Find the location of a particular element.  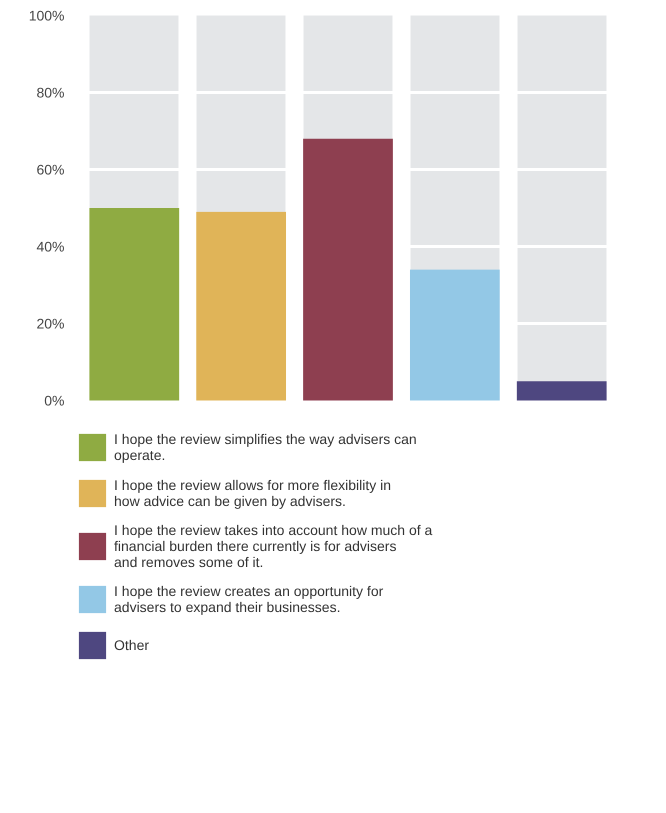

legend-label: I hope the review simplifies the way advisers can operate. is located at coordinates (265, 447).